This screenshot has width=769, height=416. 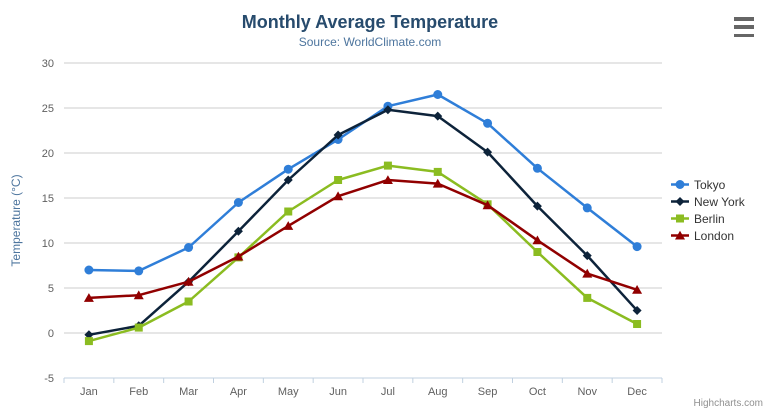 What do you see at coordinates (488, 123) in the screenshot?
I see `point-tokyo-sep` at bounding box center [488, 123].